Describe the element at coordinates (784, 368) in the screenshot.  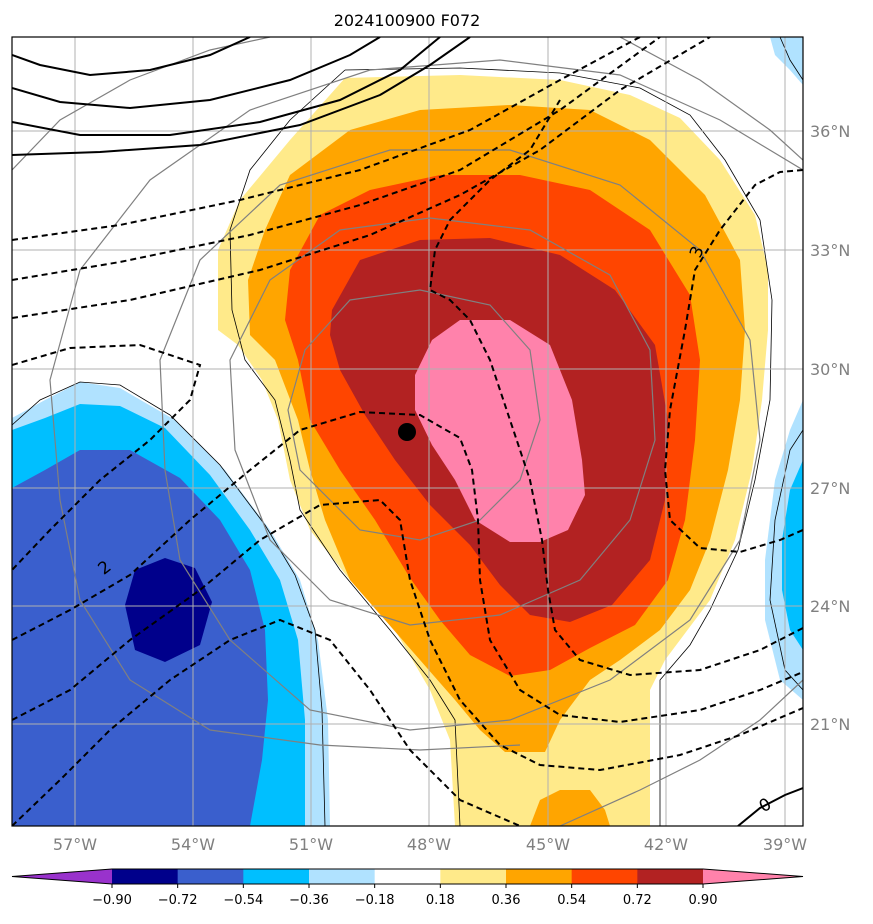
I see `east-negative-field` at that location.